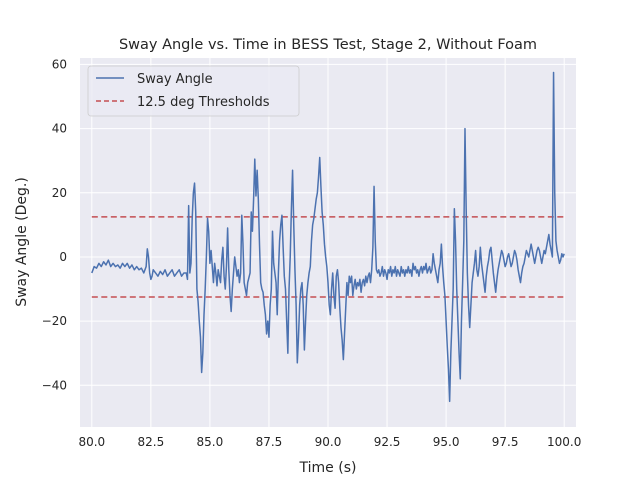 The image size is (640, 480). What do you see at coordinates (269, 442) in the screenshot?
I see `x-tick-label: 87.5` at bounding box center [269, 442].